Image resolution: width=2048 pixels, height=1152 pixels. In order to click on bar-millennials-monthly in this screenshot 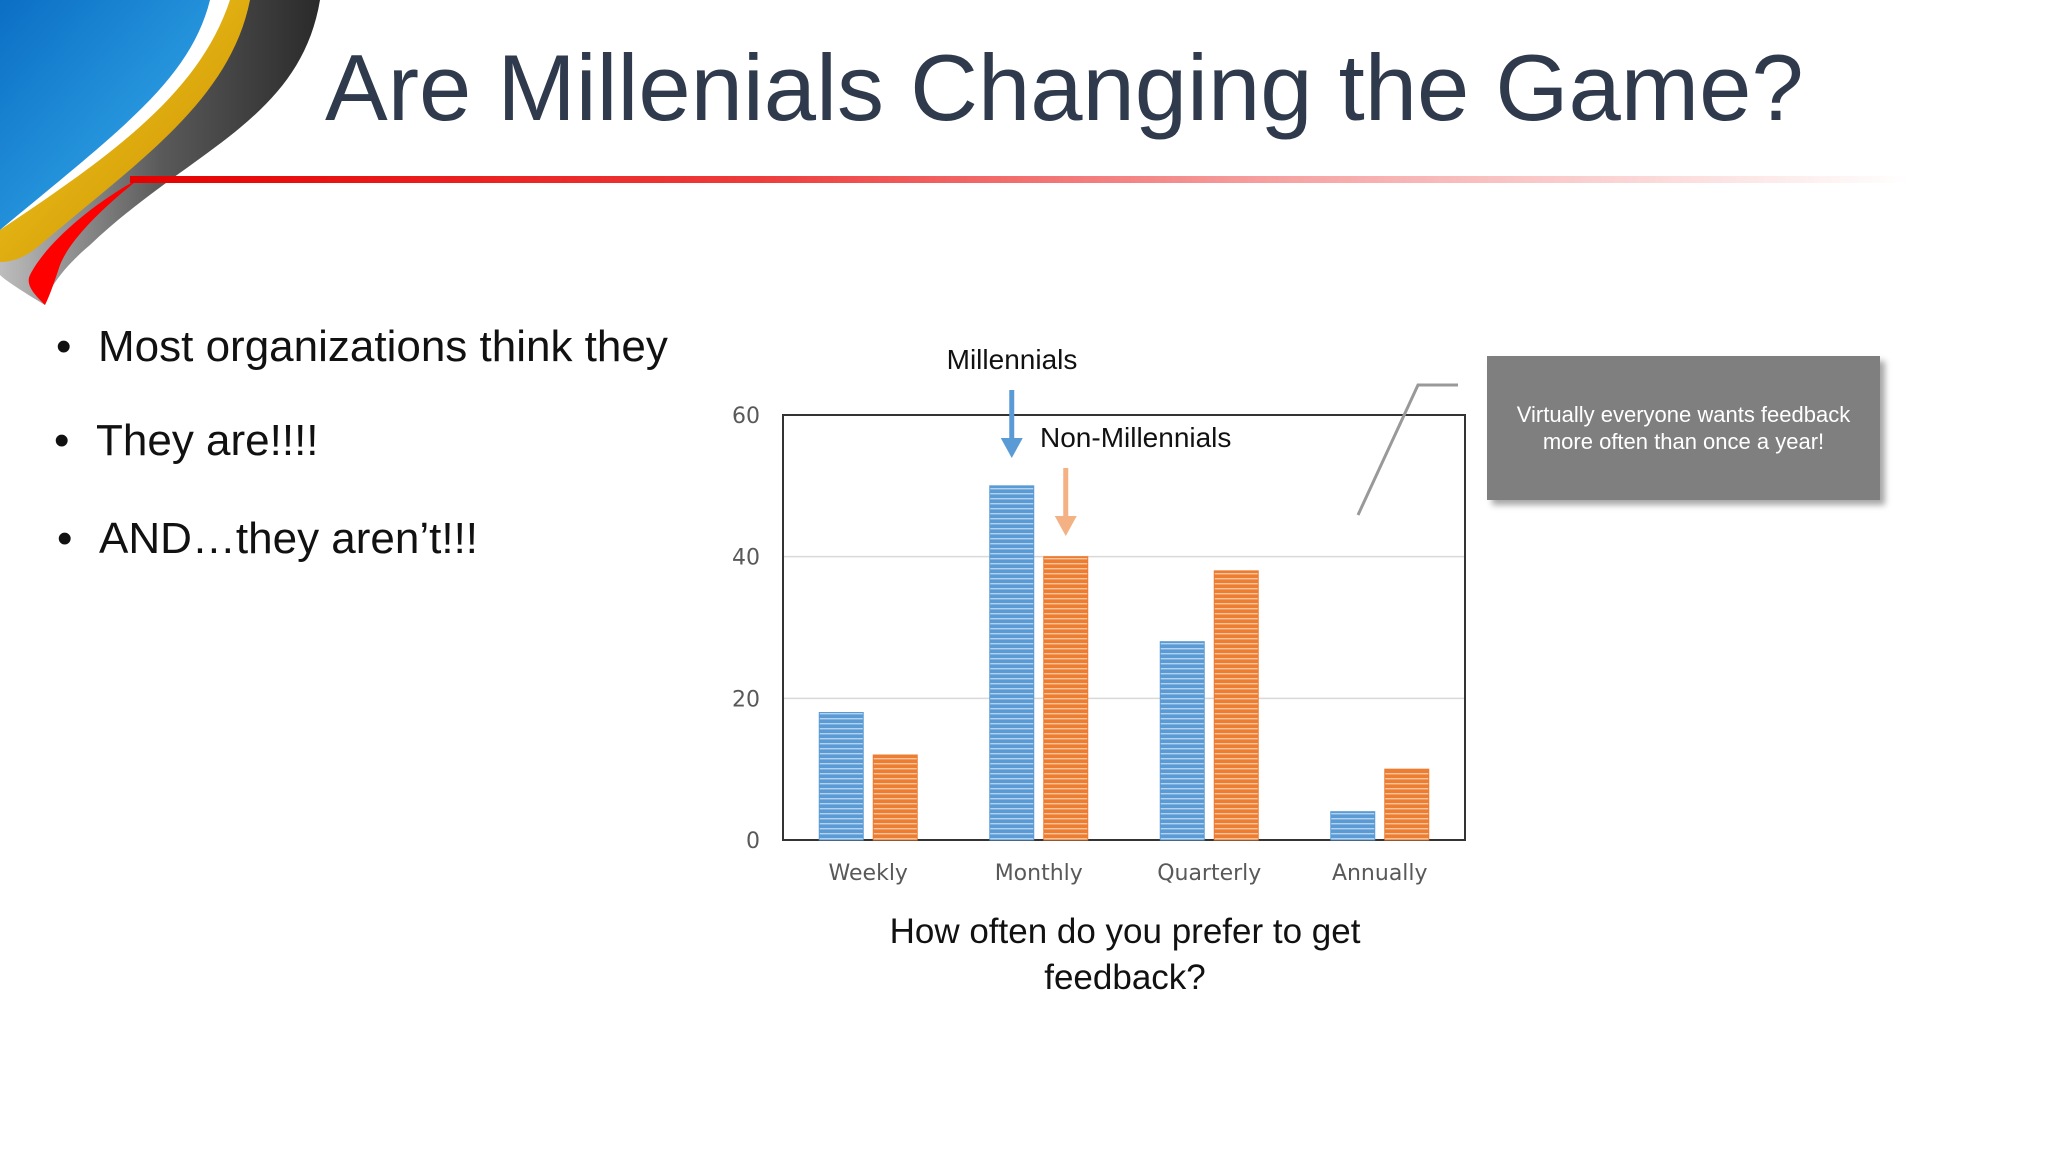, I will do `click(1012, 663)`.